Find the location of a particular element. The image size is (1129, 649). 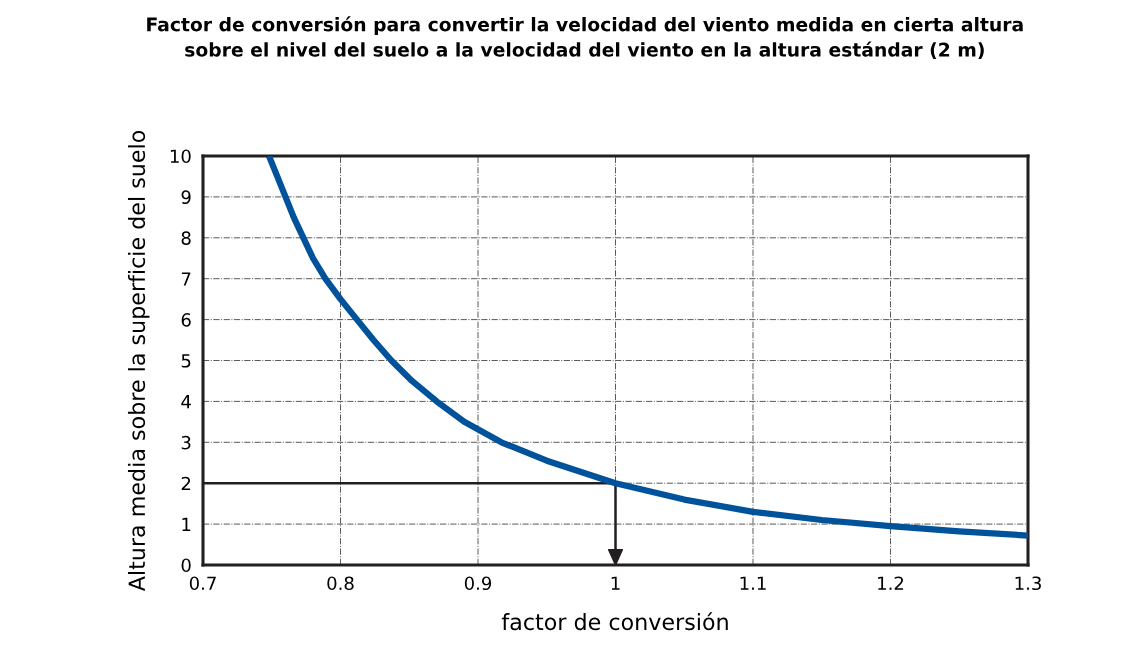

y-tick-label: 10 is located at coordinates (180, 156).